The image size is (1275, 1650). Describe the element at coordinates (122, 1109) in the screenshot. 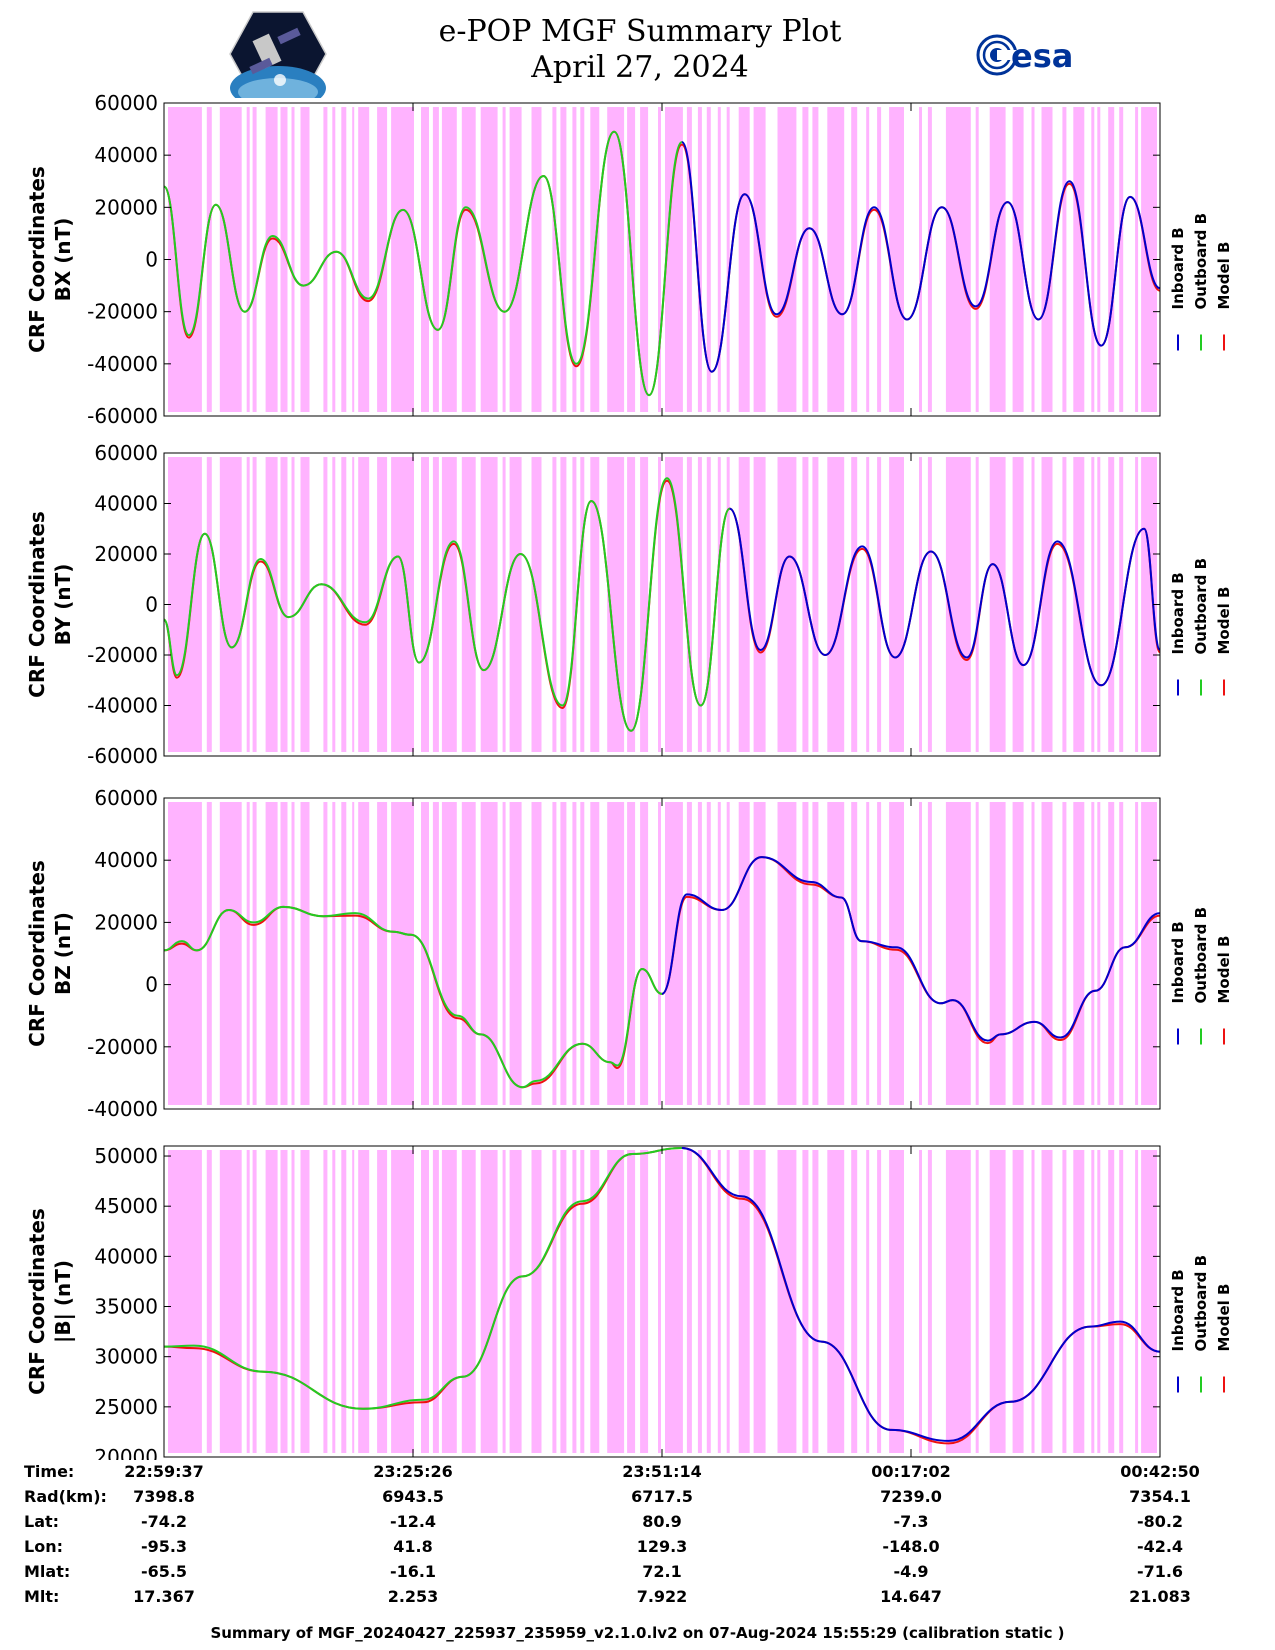

I see `y-tick-label: -40000` at that location.